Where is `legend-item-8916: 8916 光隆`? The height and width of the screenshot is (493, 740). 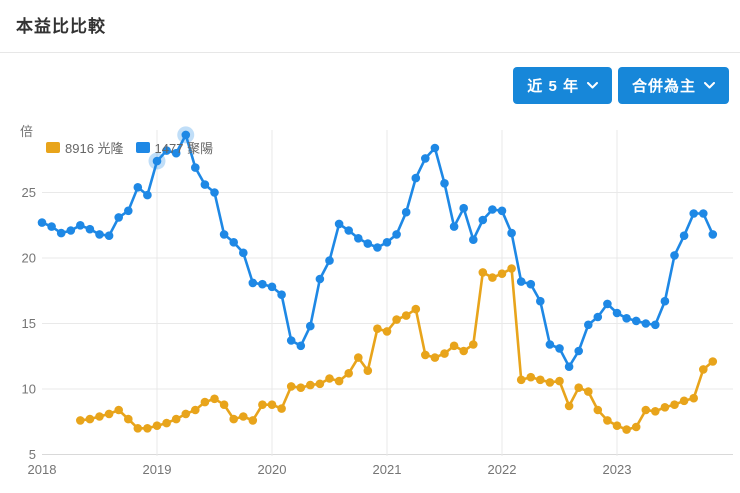
legend-item-8916: 8916 光隆 is located at coordinates (85, 147).